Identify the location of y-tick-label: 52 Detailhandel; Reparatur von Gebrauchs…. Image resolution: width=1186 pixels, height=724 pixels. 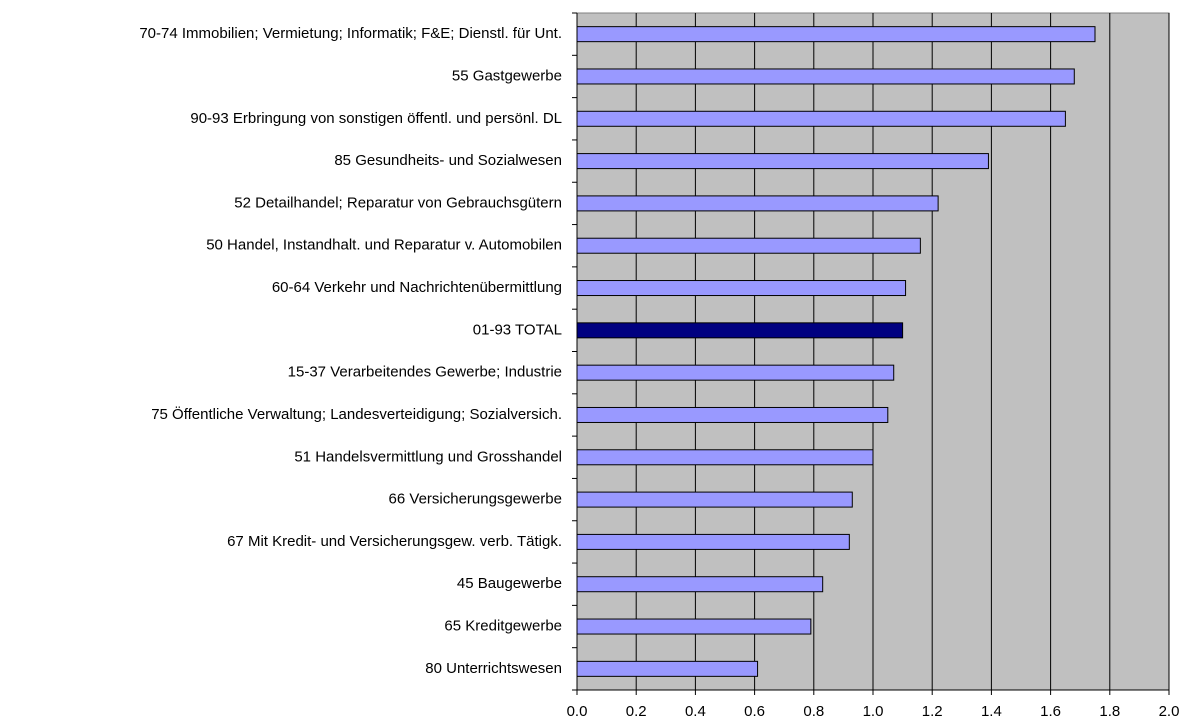
(398, 202).